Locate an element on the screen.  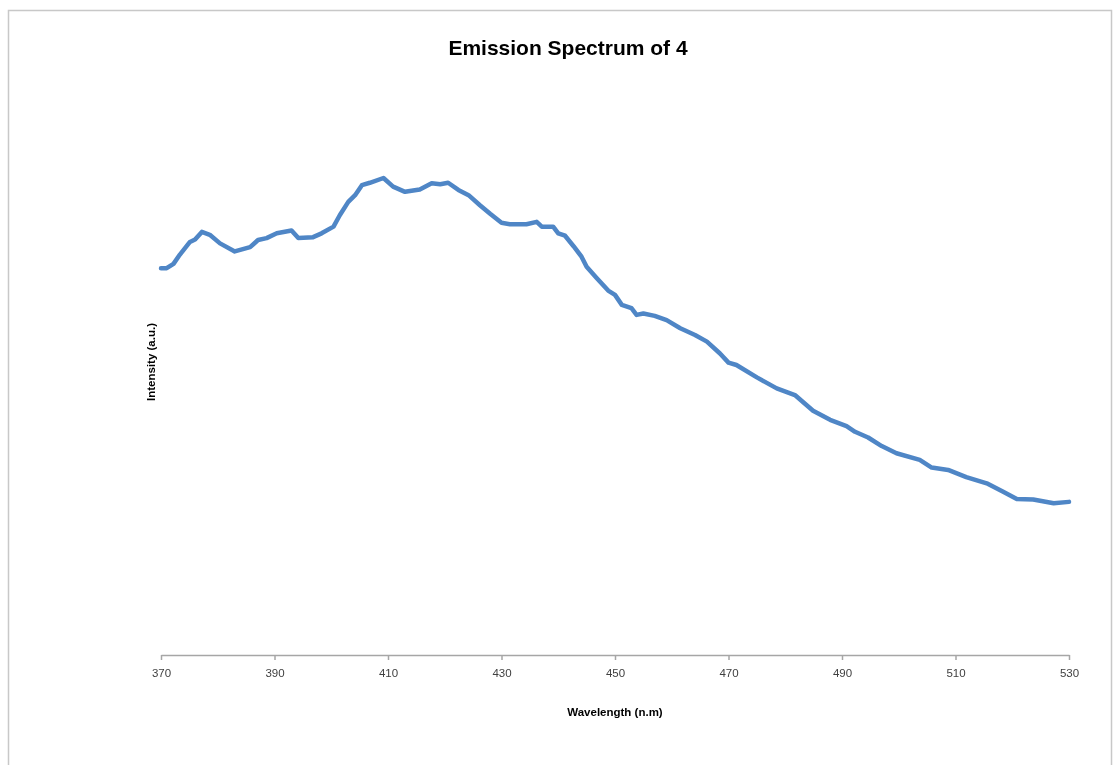
x-tick-label: 510 is located at coordinates (956, 672).